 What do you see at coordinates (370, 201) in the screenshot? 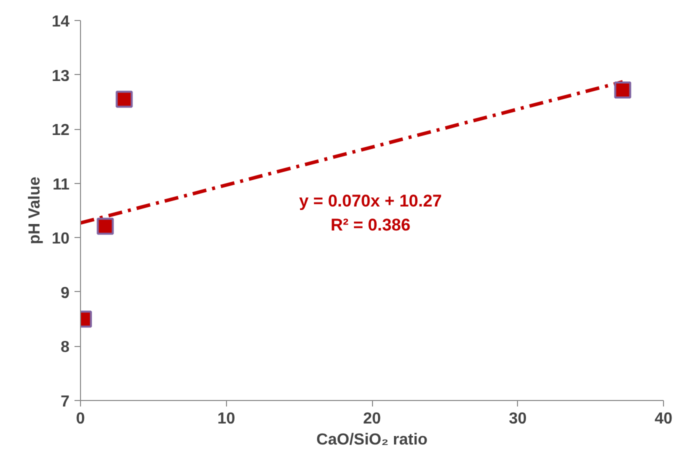
I see `annotation: y = 0.070x + 10.27` at bounding box center [370, 201].